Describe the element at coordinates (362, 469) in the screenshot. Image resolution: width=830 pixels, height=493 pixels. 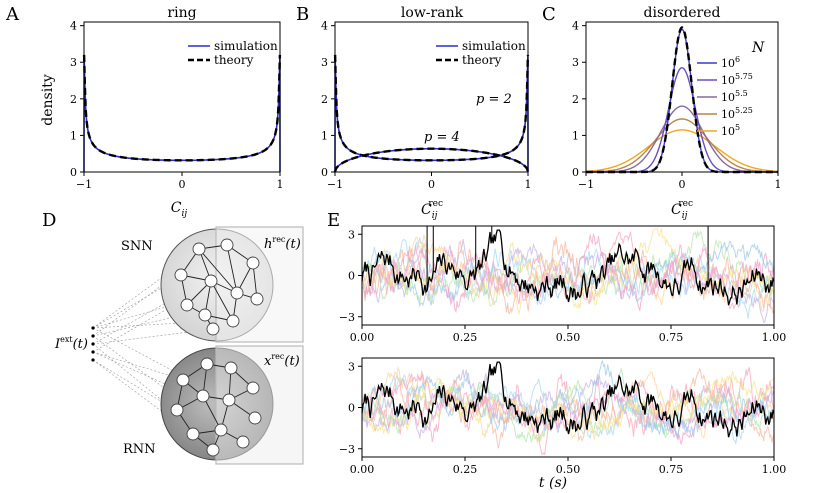
I see `x-tick-label: 0.00` at that location.